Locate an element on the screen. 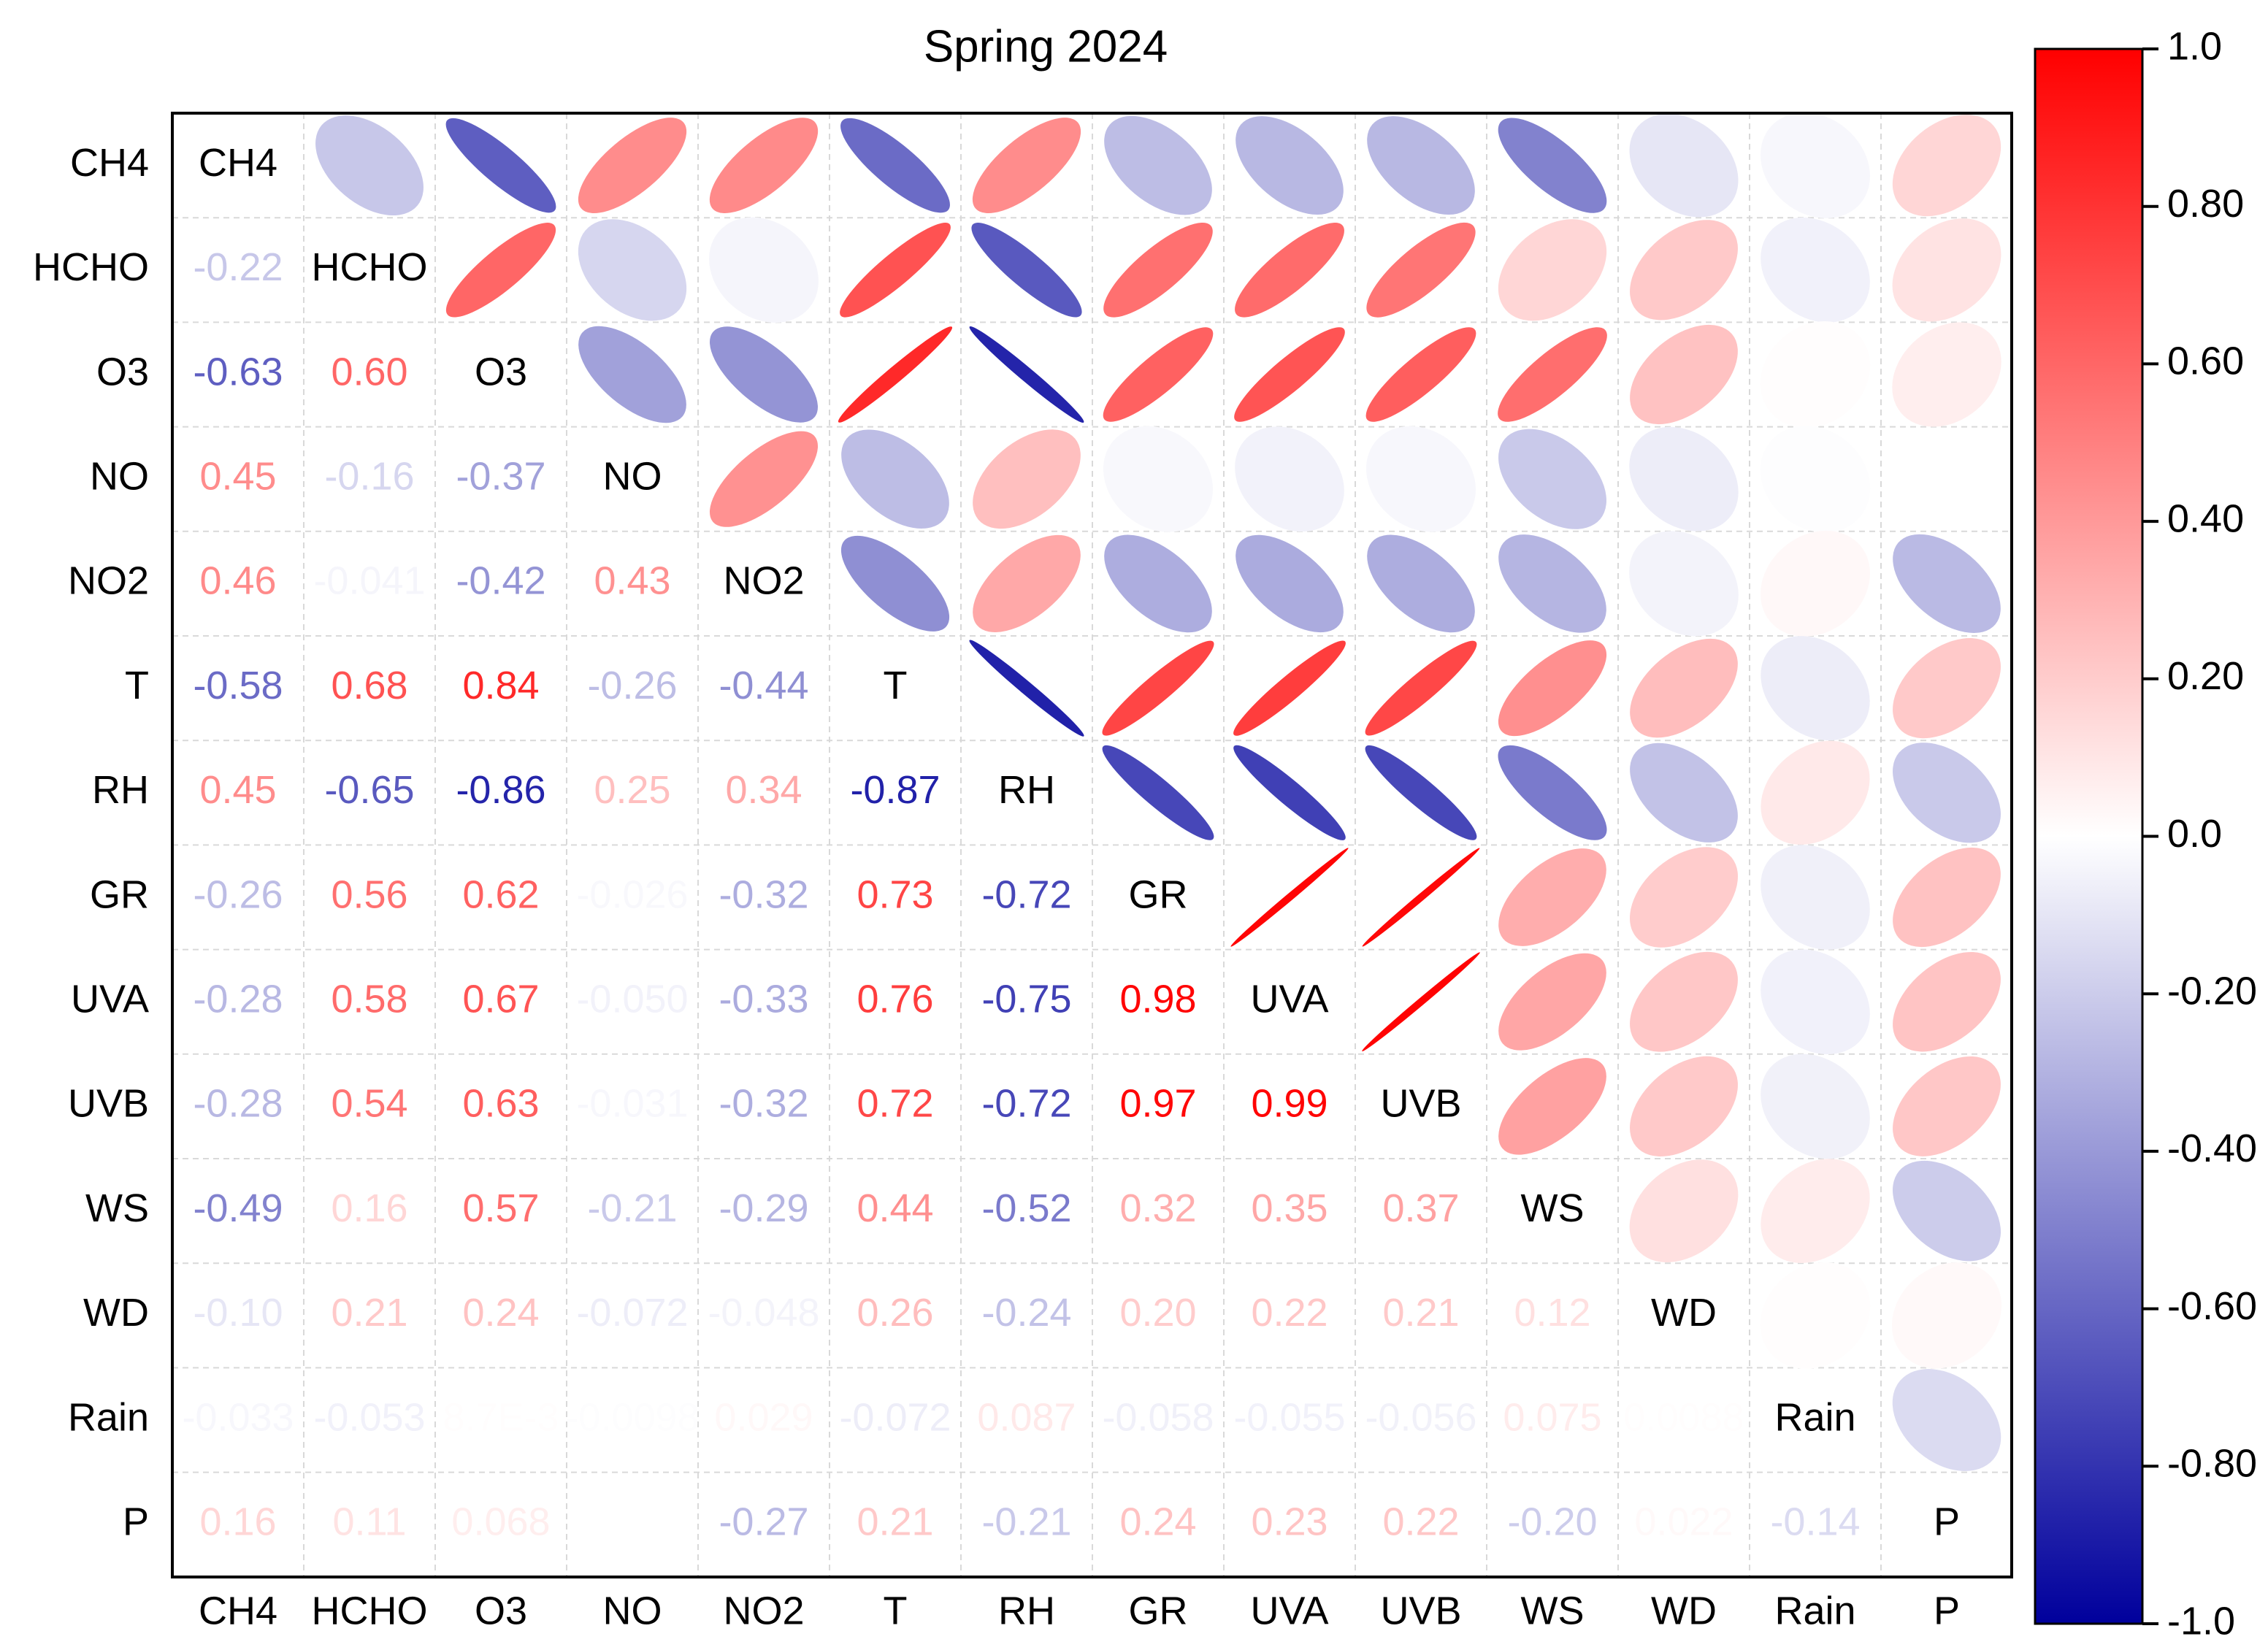 This screenshot has width=2268, height=1650. corr-value: 0.43 is located at coordinates (632, 581).